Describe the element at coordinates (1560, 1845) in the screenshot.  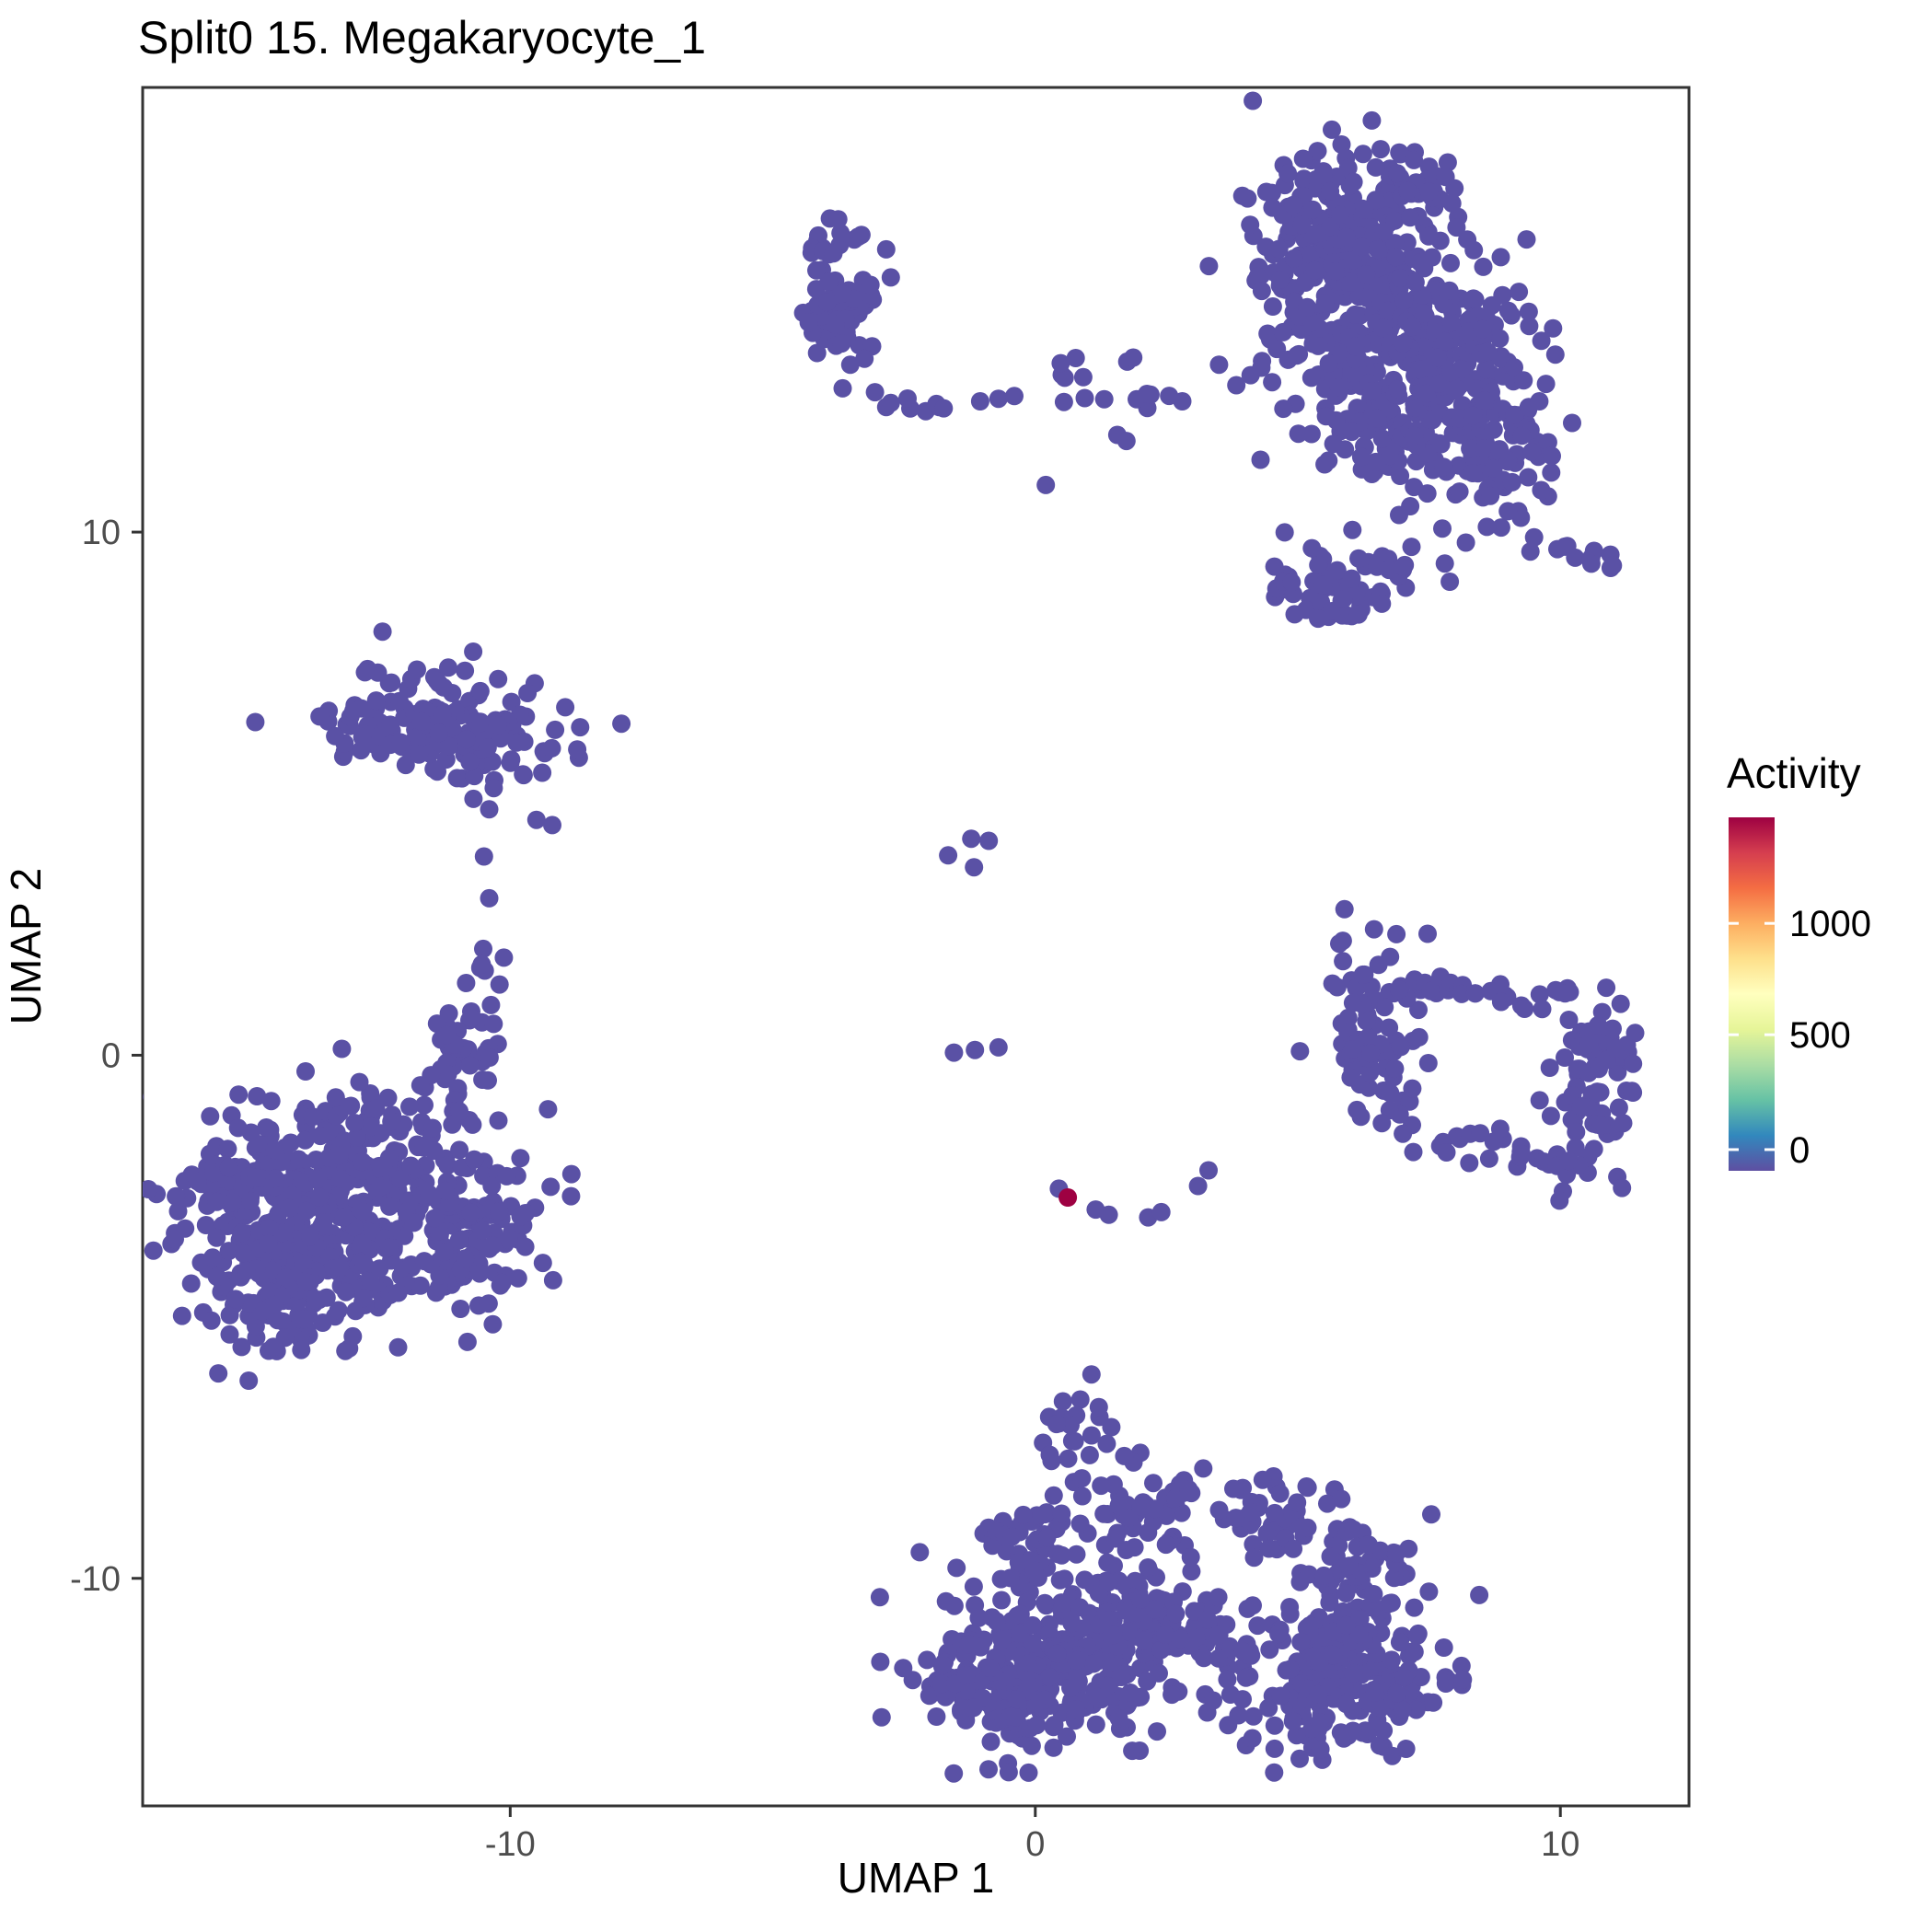
I see `x-tick-label: 10` at that location.